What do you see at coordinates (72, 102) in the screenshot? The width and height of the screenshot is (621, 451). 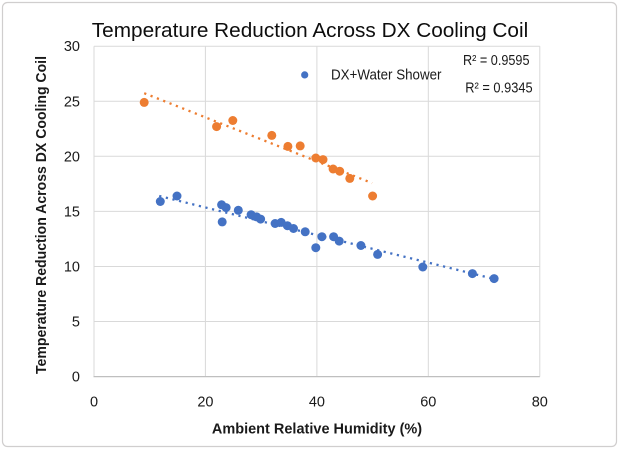 I see `svg-text: 25` at bounding box center [72, 102].